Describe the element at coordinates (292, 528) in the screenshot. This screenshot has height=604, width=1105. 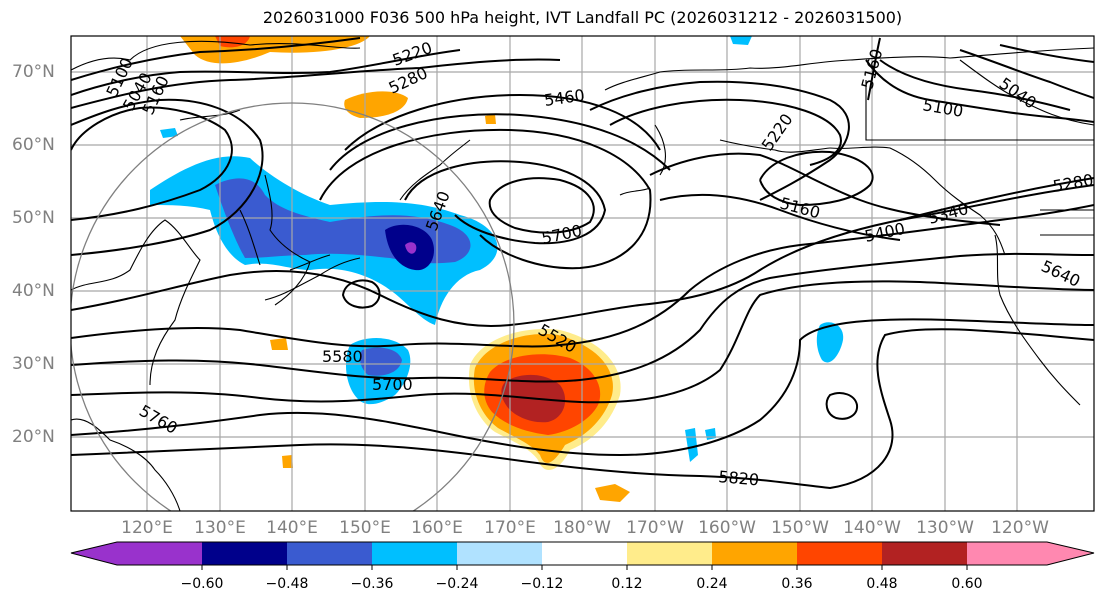
I see `lon-label: 140°E` at that location.